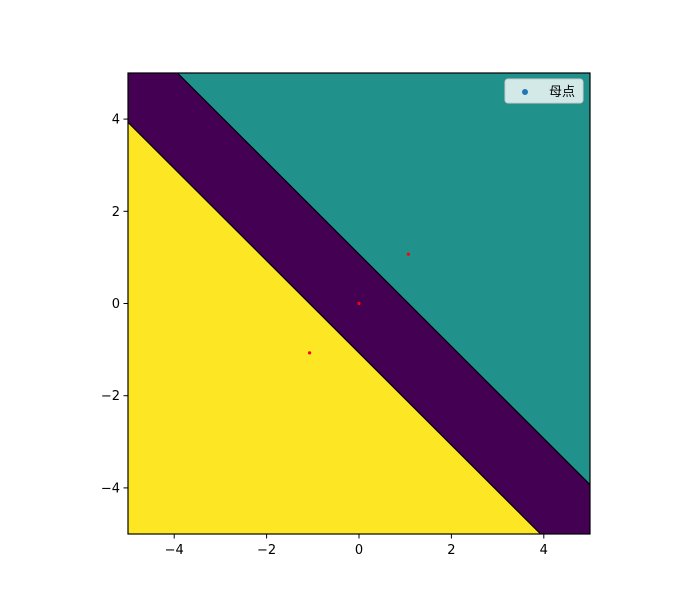 This screenshot has width=700, height=600. I want to click on y-tick-label: 4, so click(116, 120).